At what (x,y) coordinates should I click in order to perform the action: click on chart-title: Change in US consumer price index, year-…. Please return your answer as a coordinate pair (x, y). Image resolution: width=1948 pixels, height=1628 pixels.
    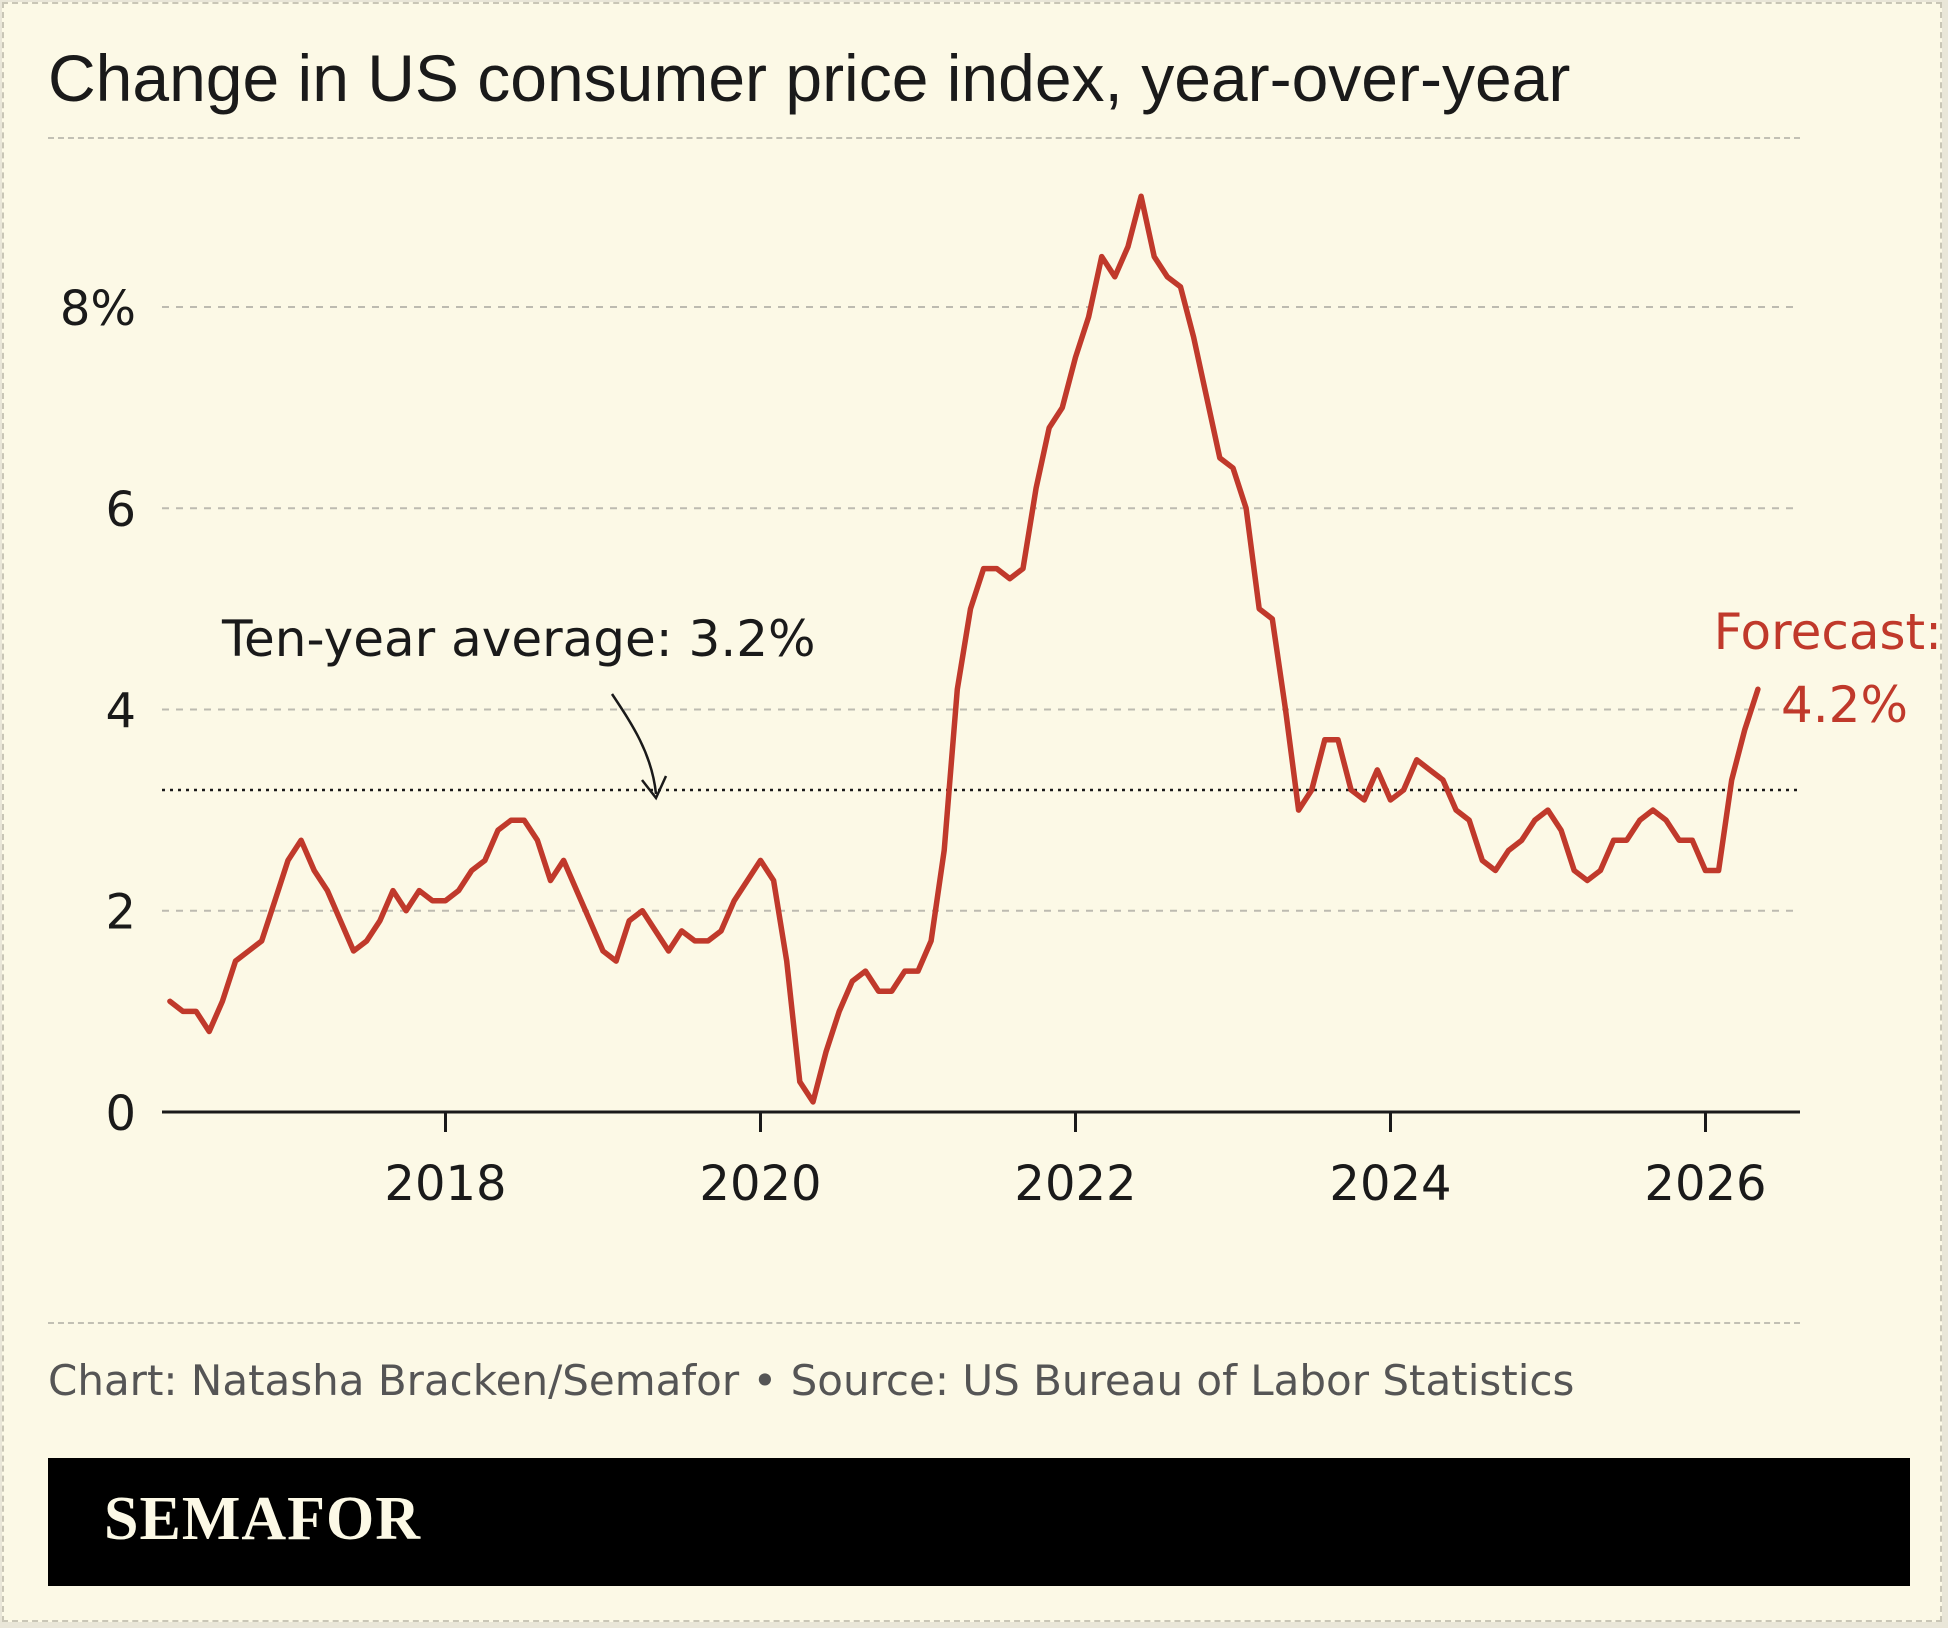
    Looking at the image, I should click on (809, 78).